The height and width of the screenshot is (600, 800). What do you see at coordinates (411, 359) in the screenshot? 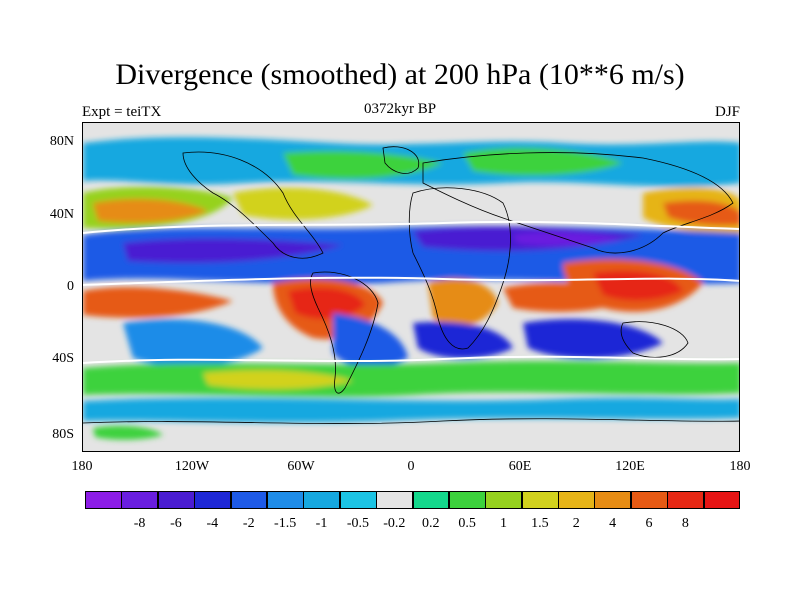
I see `contour-s` at bounding box center [411, 359].